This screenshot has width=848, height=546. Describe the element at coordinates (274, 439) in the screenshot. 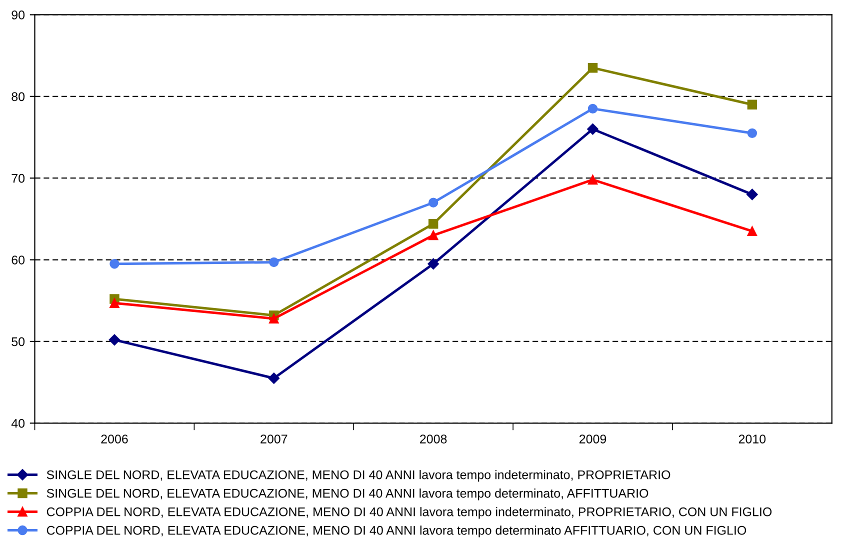

I see `x-tick-label: 2007` at that location.